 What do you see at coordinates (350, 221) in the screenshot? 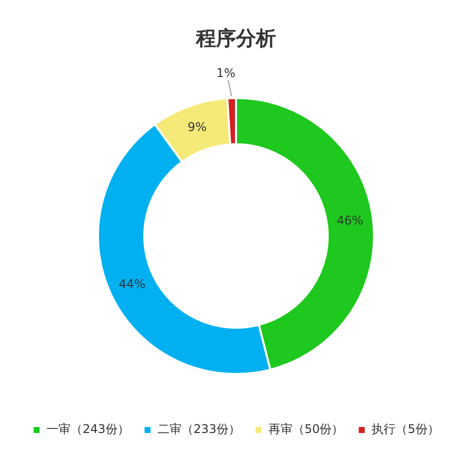
I see `data-label: 46%` at bounding box center [350, 221].